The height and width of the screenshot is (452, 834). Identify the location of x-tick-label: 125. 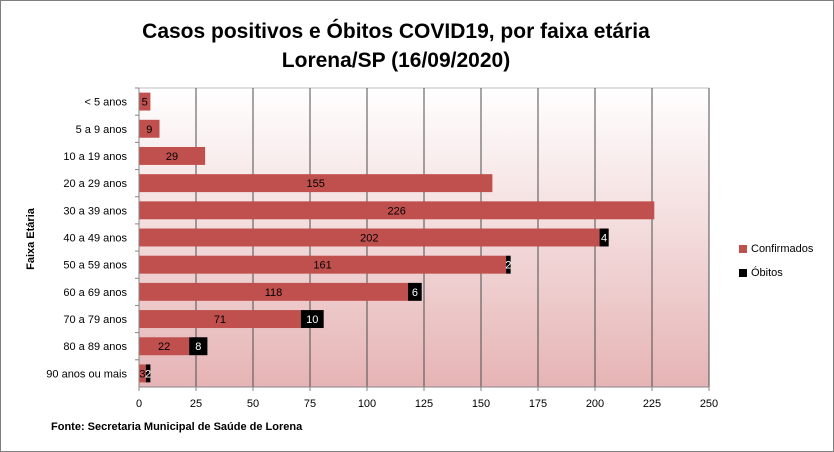
(424, 404).